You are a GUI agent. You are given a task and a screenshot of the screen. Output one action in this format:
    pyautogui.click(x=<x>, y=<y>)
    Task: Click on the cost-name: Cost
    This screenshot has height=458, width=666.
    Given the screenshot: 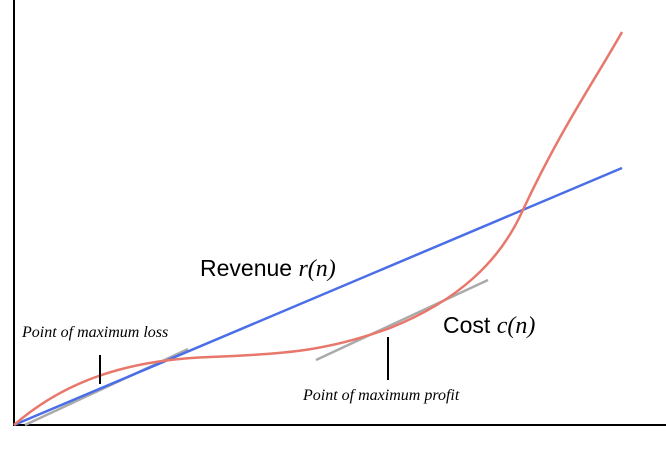 What is the action you would take?
    pyautogui.click(x=467, y=325)
    